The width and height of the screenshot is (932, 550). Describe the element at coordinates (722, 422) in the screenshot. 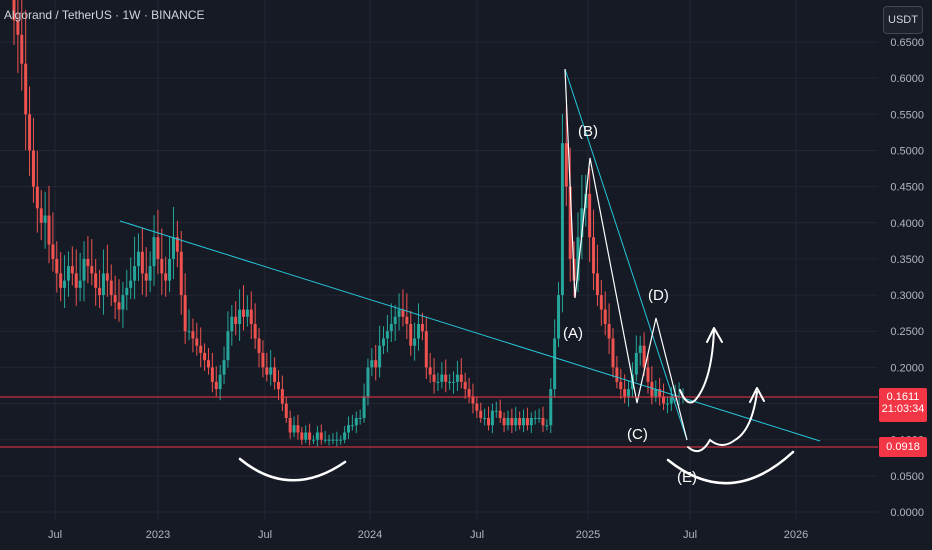

I see `projection-arrow-right` at that location.